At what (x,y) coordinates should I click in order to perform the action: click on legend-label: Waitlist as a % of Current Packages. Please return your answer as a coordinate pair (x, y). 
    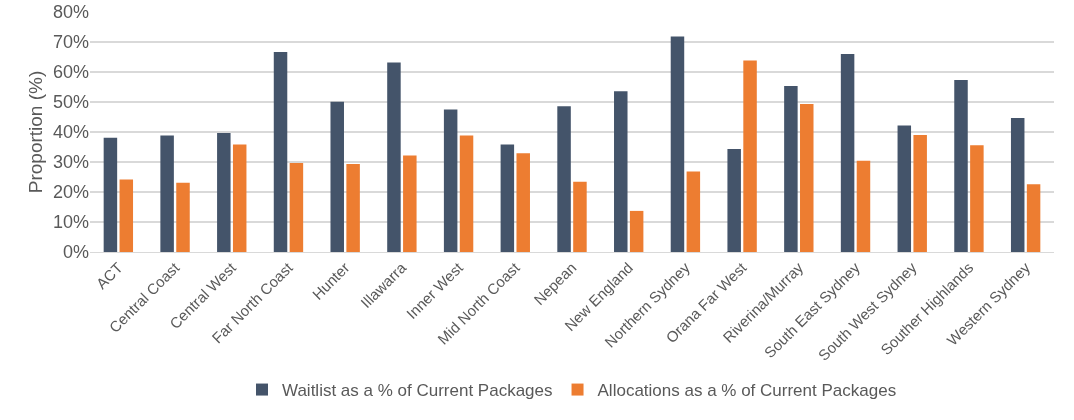
    Looking at the image, I should click on (417, 391).